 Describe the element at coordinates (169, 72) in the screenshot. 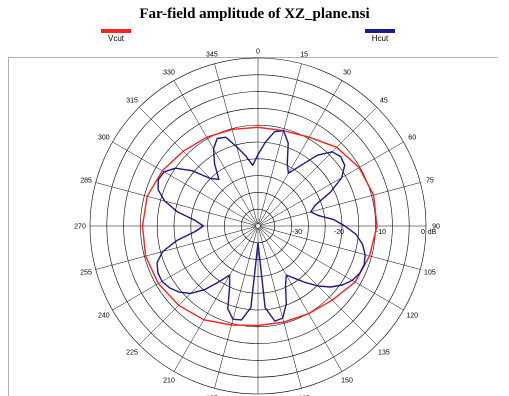

I see `angle-tick-label-330: 330` at that location.